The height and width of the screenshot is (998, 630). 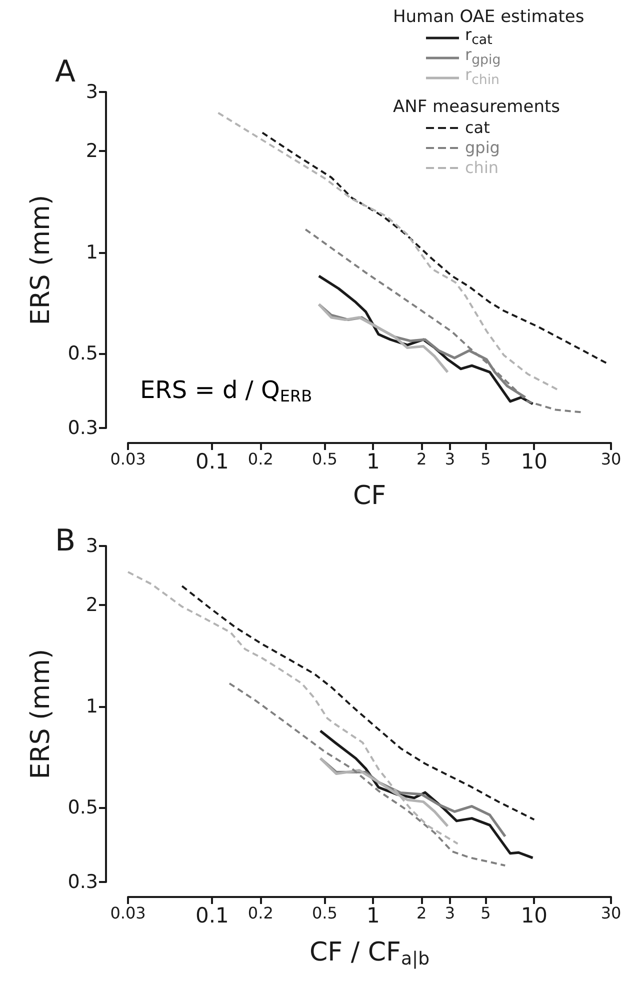 I want to click on text: Human OAE estimates, so click(x=488, y=17).